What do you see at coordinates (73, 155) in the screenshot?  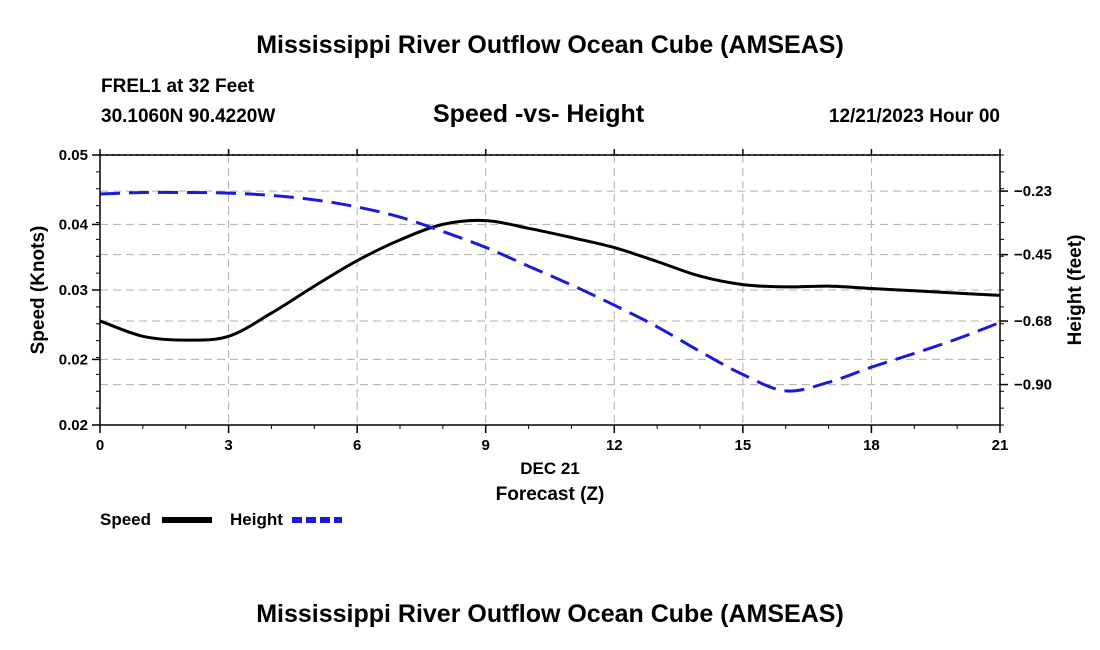 I see `y-tick-label: 0.05` at bounding box center [73, 155].